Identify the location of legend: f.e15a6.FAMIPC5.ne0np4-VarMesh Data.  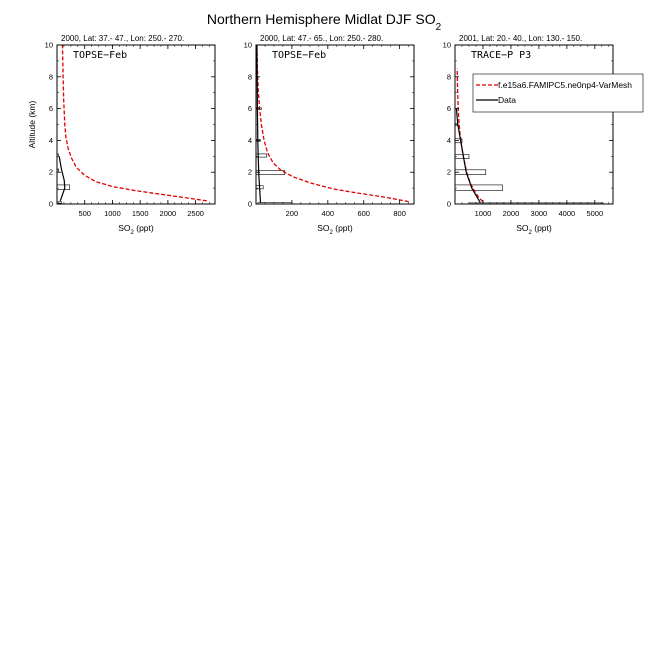
(558, 93).